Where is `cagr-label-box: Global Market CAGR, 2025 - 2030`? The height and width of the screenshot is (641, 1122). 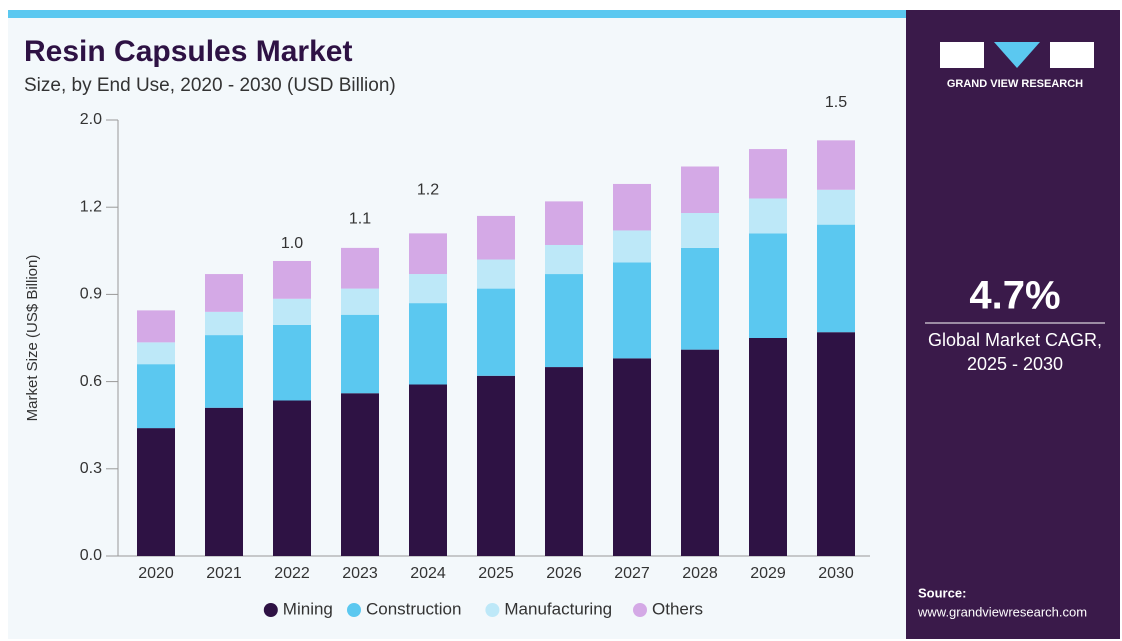 cagr-label-box: Global Market CAGR, 2025 - 2030 is located at coordinates (1015, 352).